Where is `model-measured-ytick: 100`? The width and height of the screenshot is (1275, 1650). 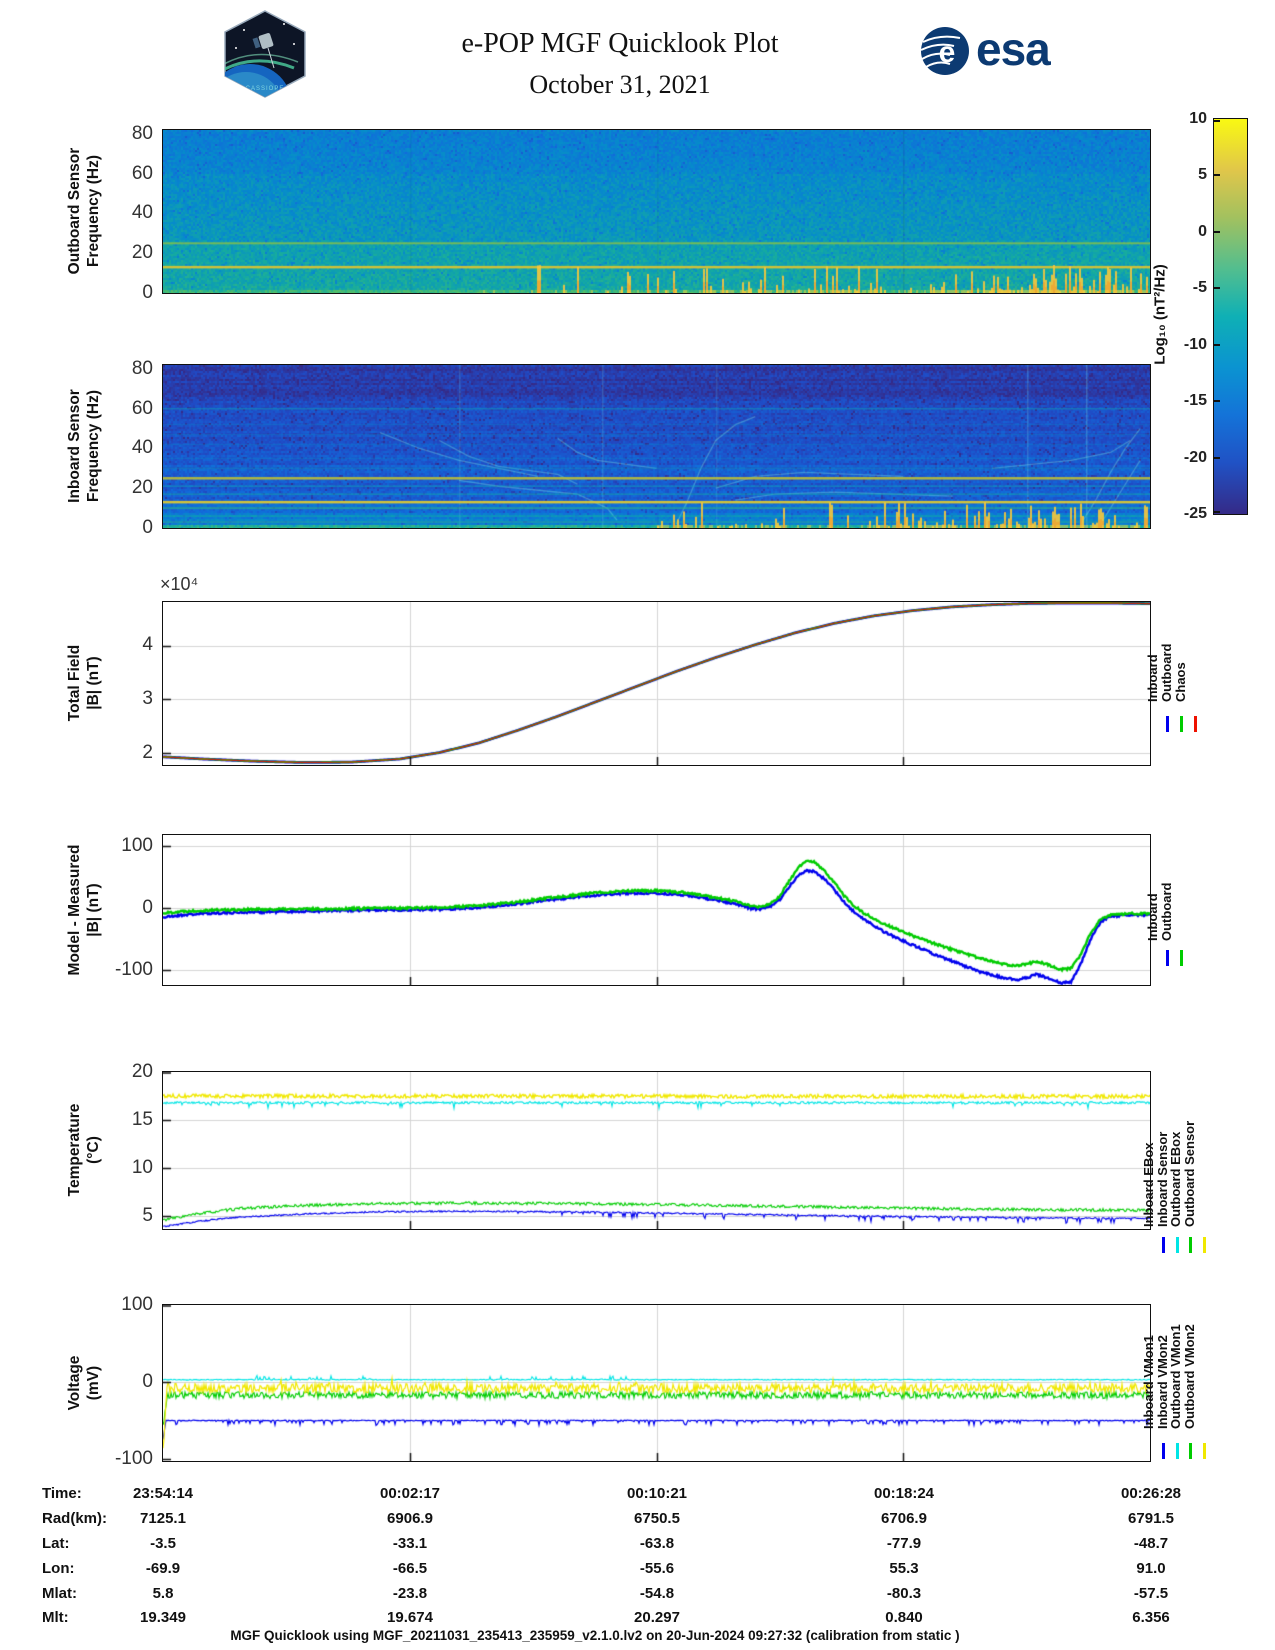 model-measured-ytick: 100 is located at coordinates (137, 845).